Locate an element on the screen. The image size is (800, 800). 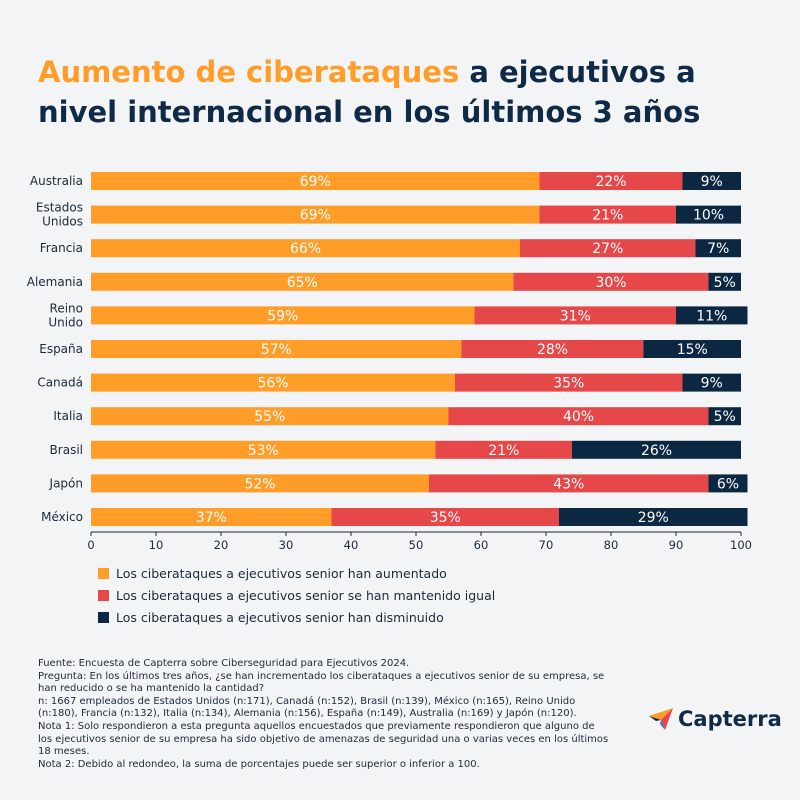
data-label: 15% is located at coordinates (692, 350).